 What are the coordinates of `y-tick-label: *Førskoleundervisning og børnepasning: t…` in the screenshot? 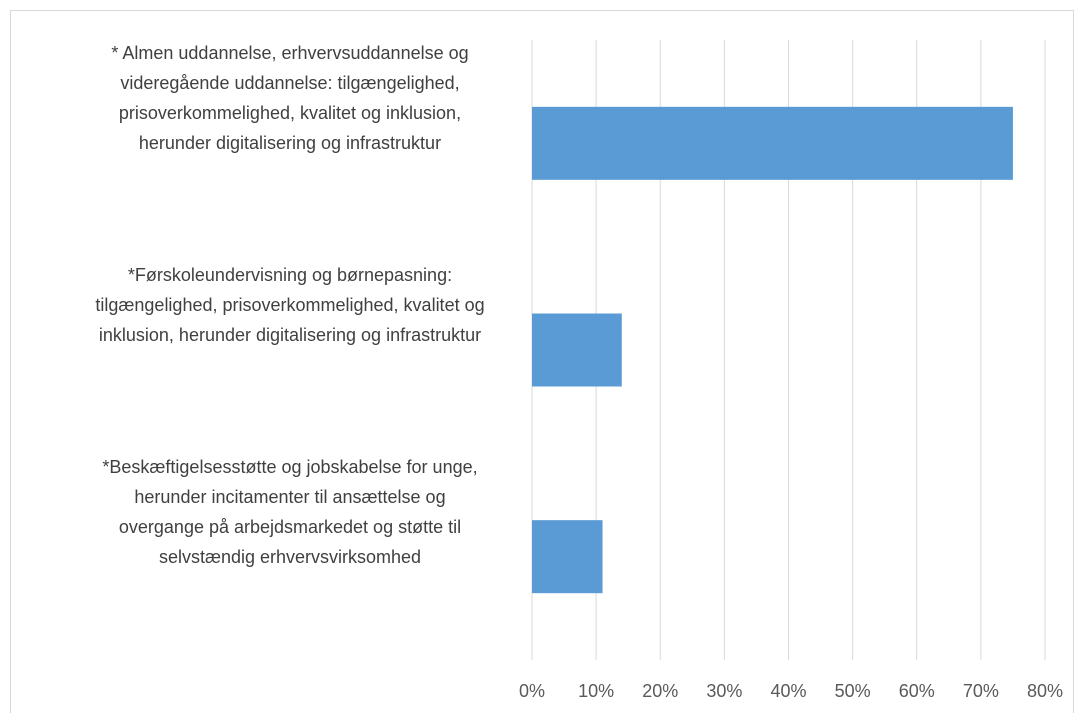 It's located at (290, 305).